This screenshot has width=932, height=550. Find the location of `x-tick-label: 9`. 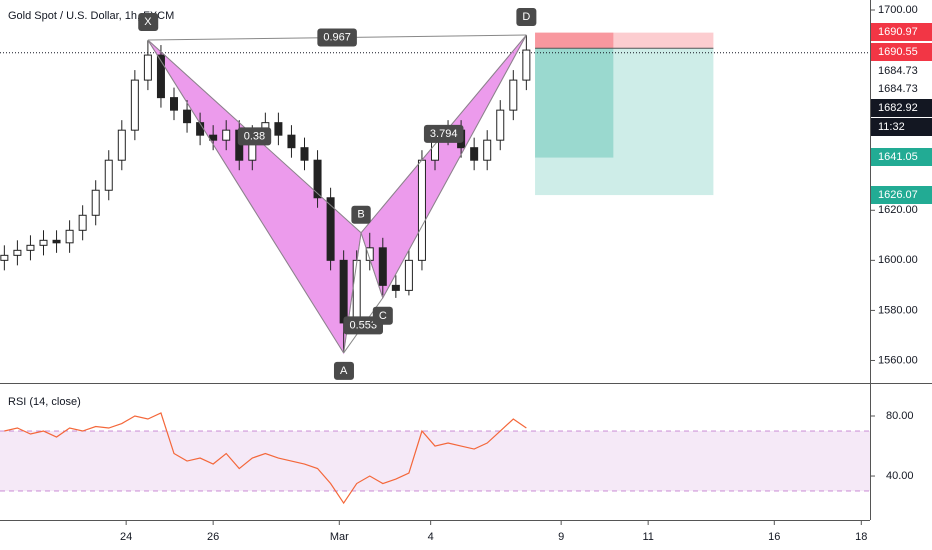

x-tick-label: 9 is located at coordinates (561, 537).